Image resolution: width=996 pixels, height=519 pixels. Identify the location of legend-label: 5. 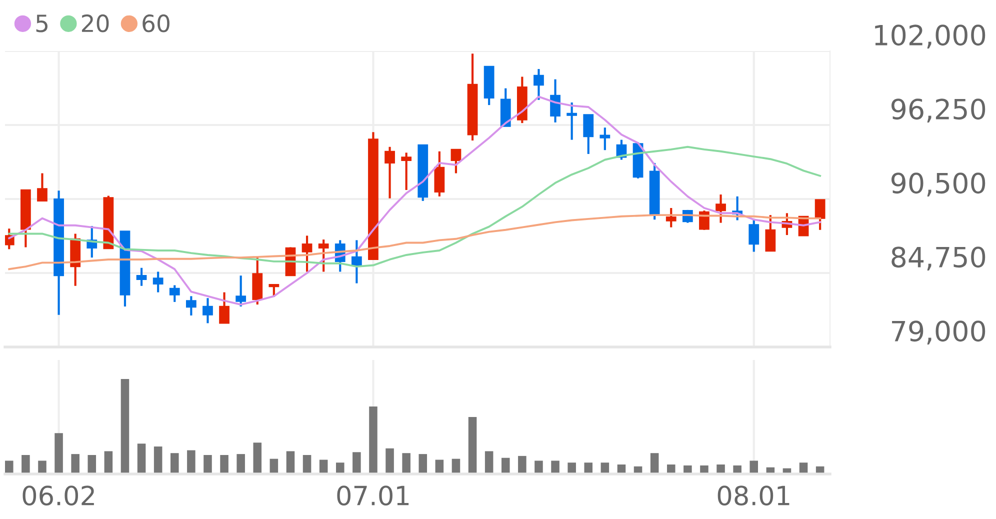
(42, 23).